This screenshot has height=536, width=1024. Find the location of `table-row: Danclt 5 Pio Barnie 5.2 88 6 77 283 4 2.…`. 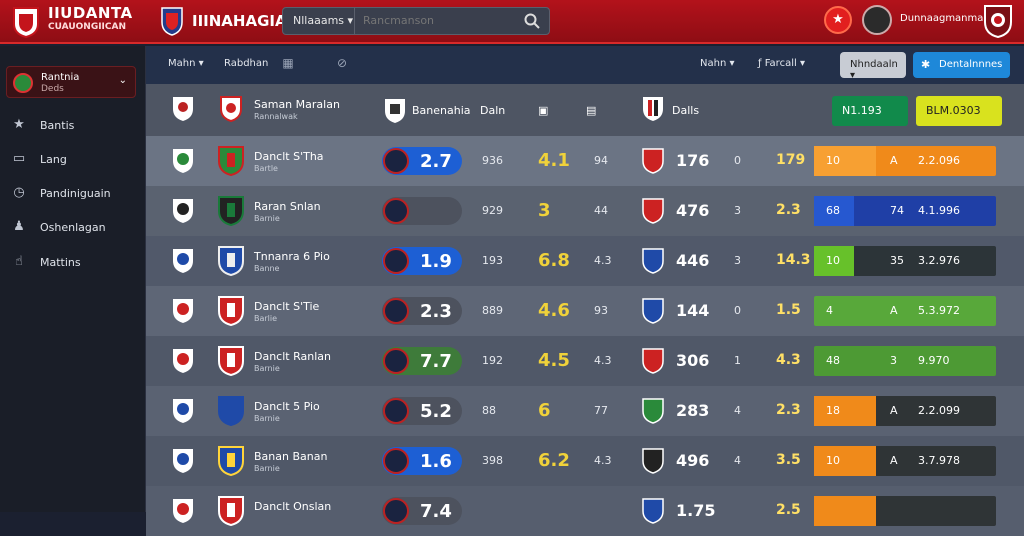

table-row: Danclt 5 Pio Barnie 5.2 88 6 77 283 4 2.… is located at coordinates (585, 411).